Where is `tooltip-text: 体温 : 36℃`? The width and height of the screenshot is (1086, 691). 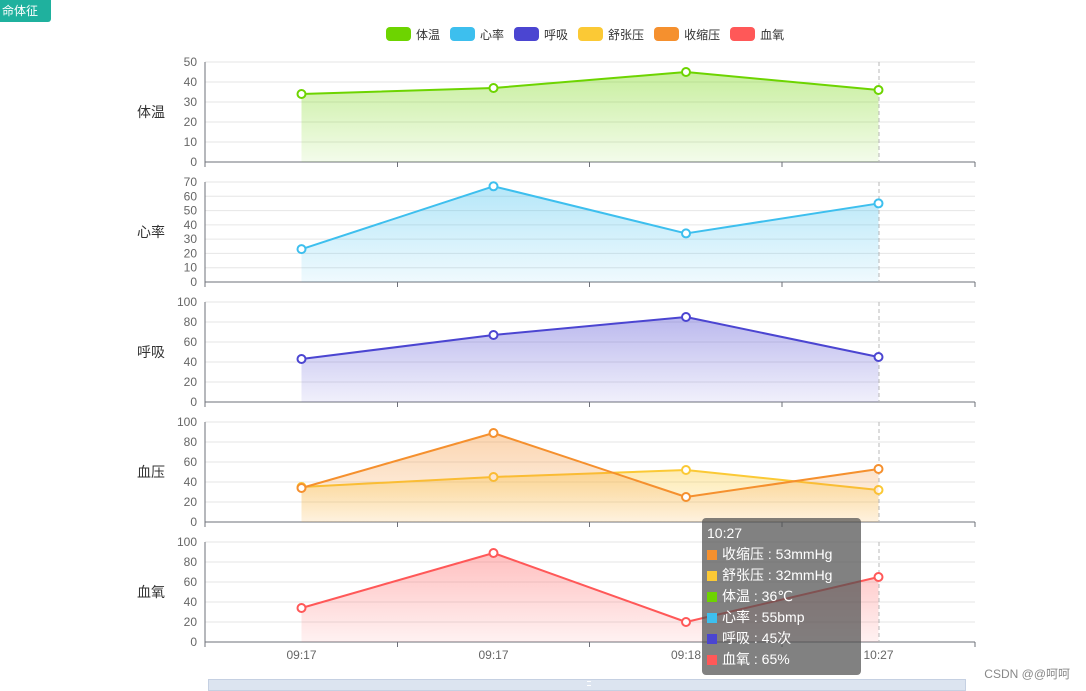 tooltip-text: 体温 : 36℃ is located at coordinates (757, 596).